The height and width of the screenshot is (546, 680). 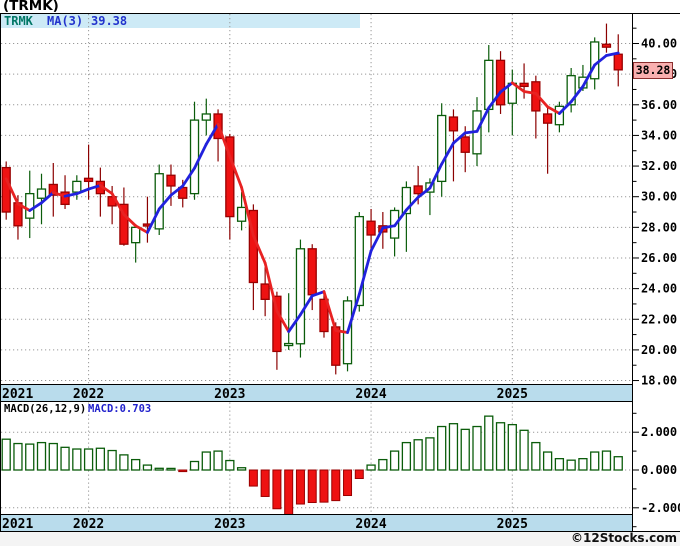 I want to click on price-tick-label: 26.00, so click(x=659, y=258).